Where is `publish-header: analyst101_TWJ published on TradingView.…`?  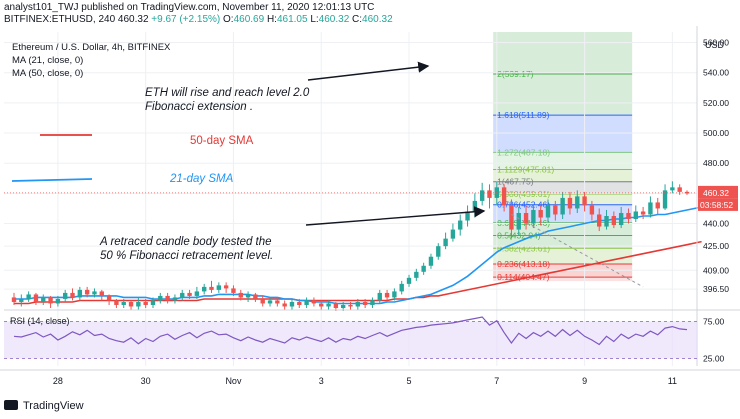 publish-header: analyst101_TWJ published on TradingView.… is located at coordinates (370, 13).